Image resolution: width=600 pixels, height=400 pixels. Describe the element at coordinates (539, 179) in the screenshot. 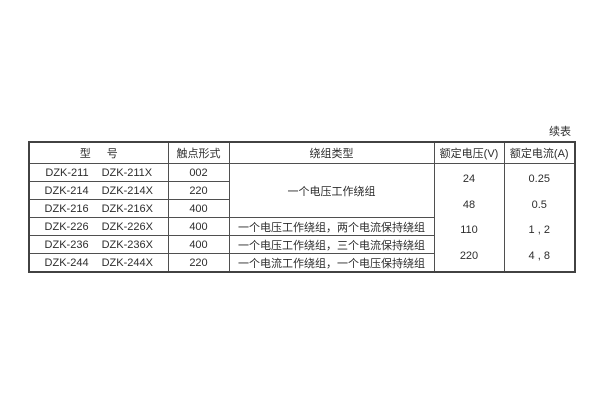

I see `current-value: 0.25` at that location.